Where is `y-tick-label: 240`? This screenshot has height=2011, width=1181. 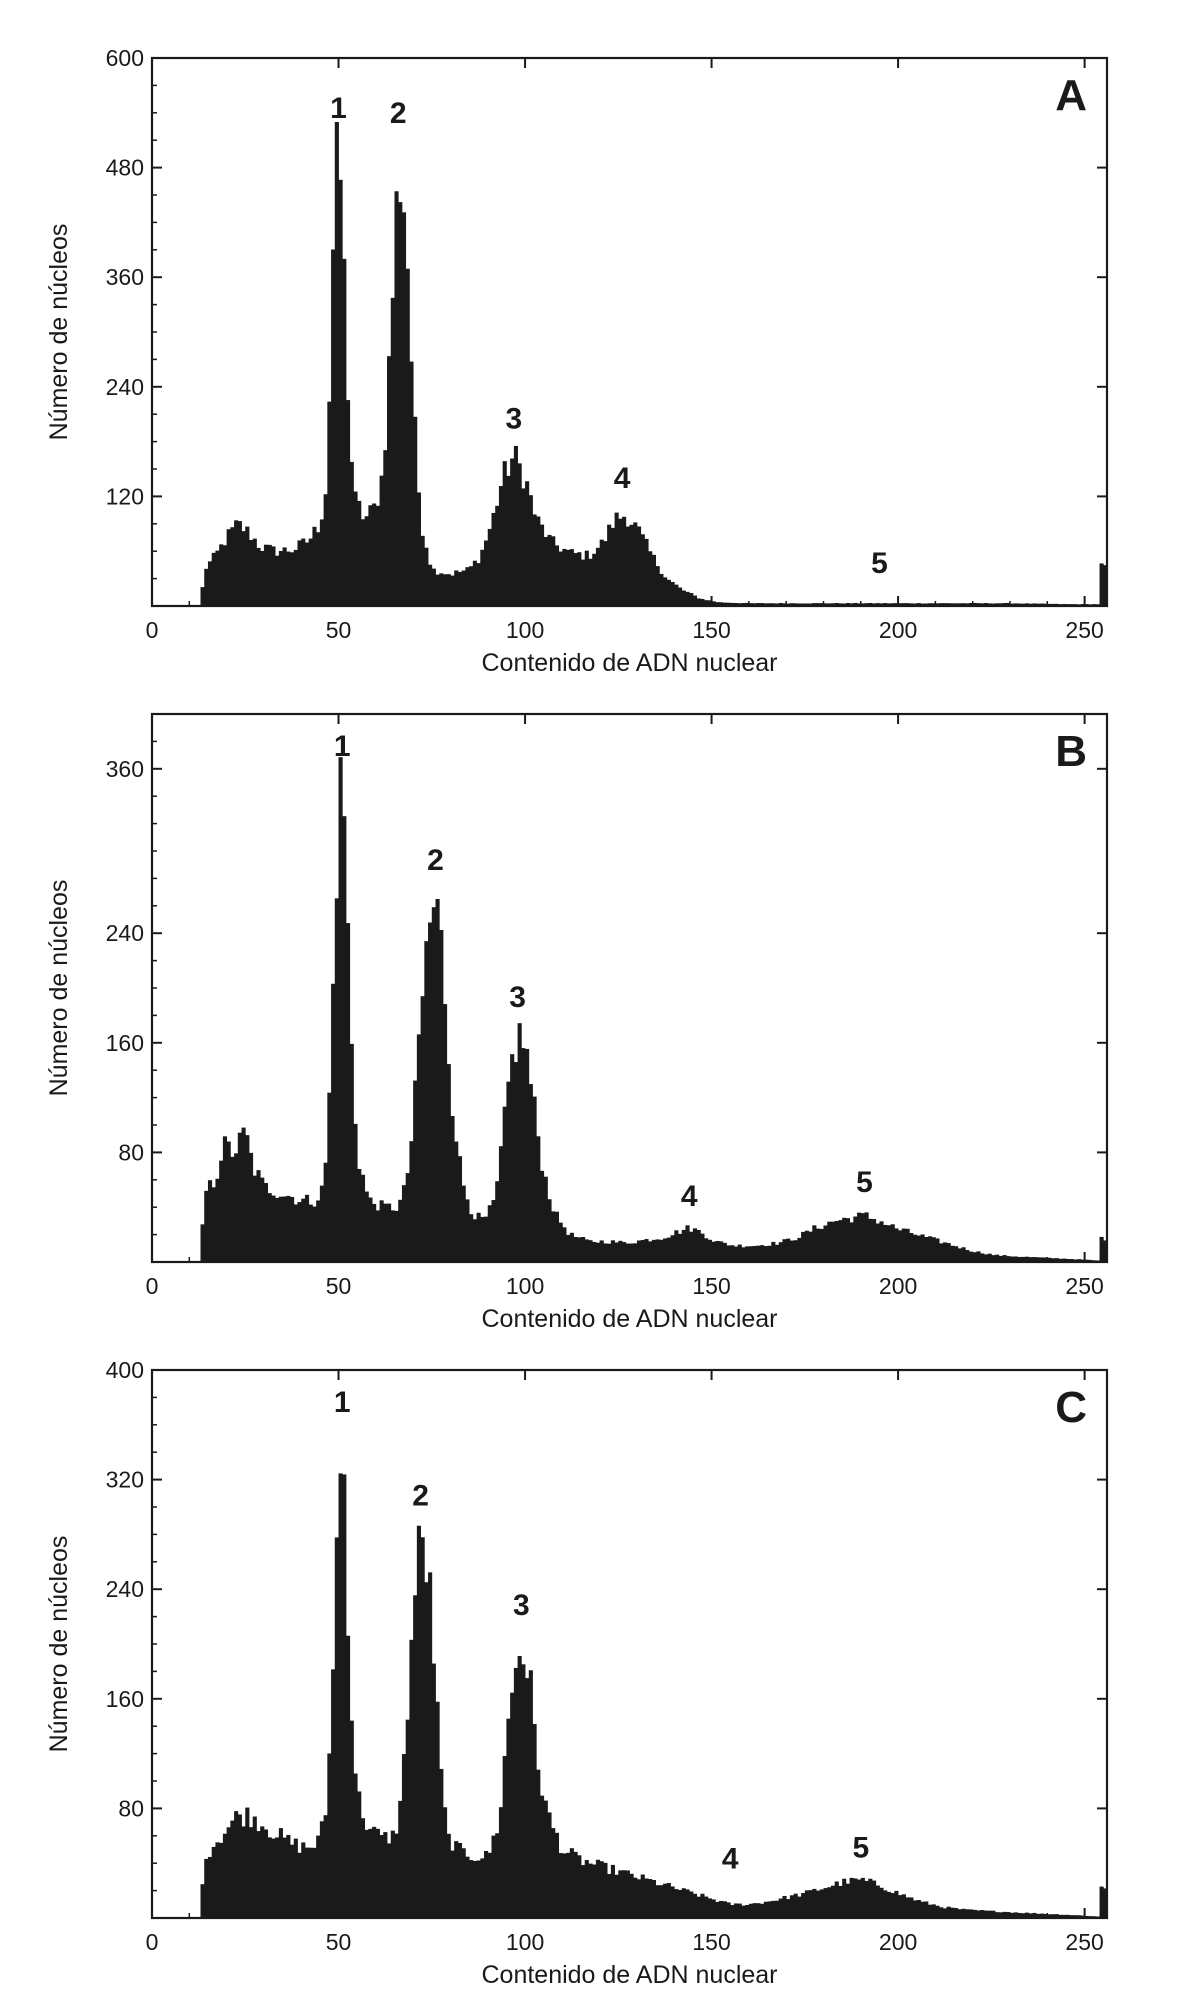
y-tick-label: 240 is located at coordinates (125, 387).